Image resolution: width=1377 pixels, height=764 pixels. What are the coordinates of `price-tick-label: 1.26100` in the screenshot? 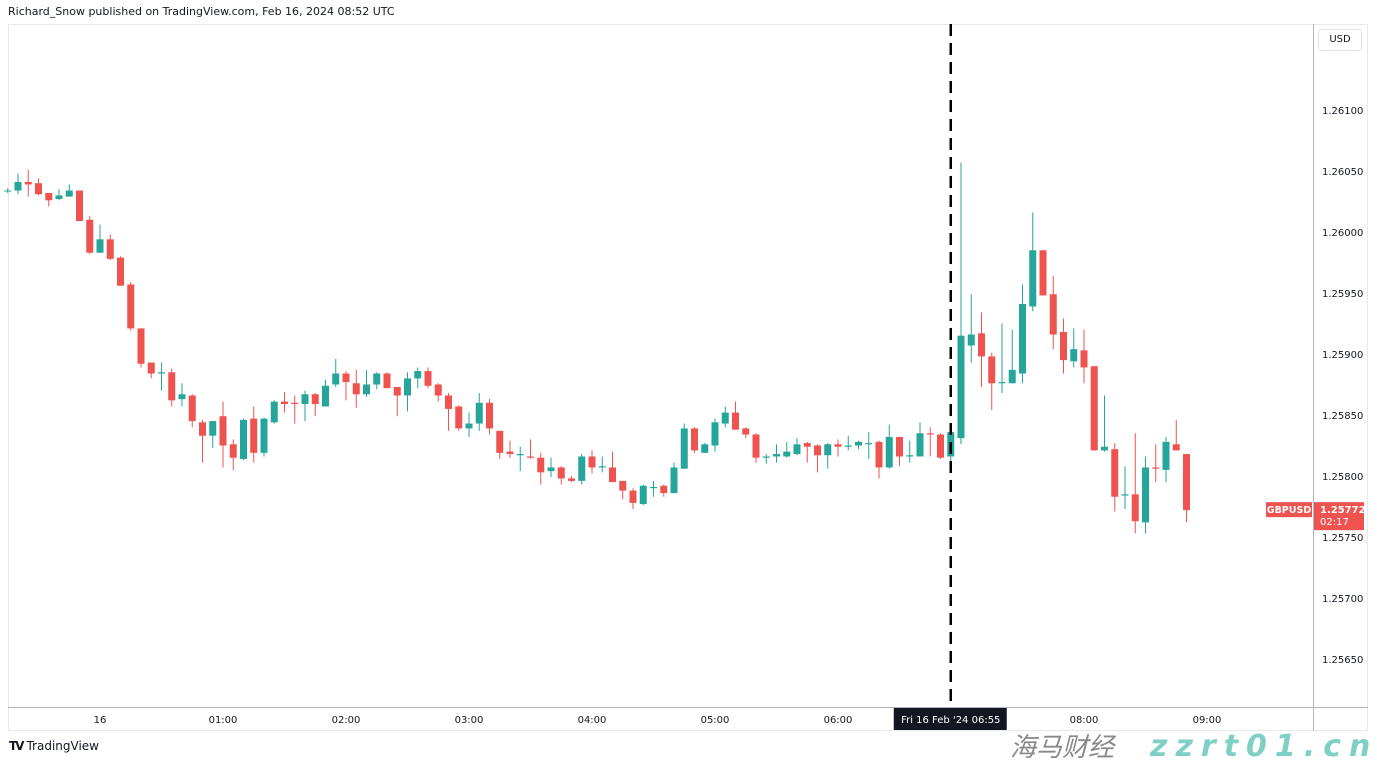 It's located at (1342, 111).